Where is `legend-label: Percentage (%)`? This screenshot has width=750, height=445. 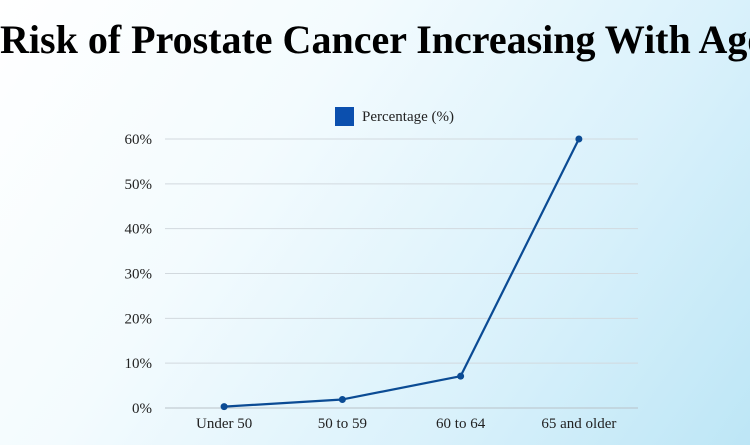
legend-label: Percentage (%) is located at coordinates (408, 117).